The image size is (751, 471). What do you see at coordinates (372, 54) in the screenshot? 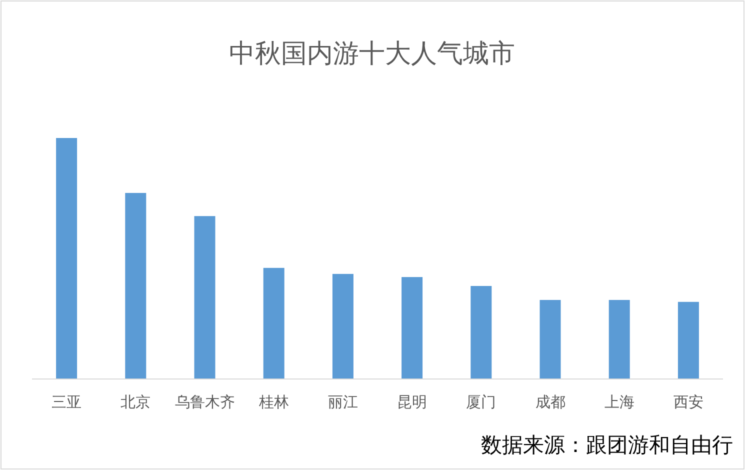
I see `chart-title: 中秋国内游十大人气城市` at bounding box center [372, 54].